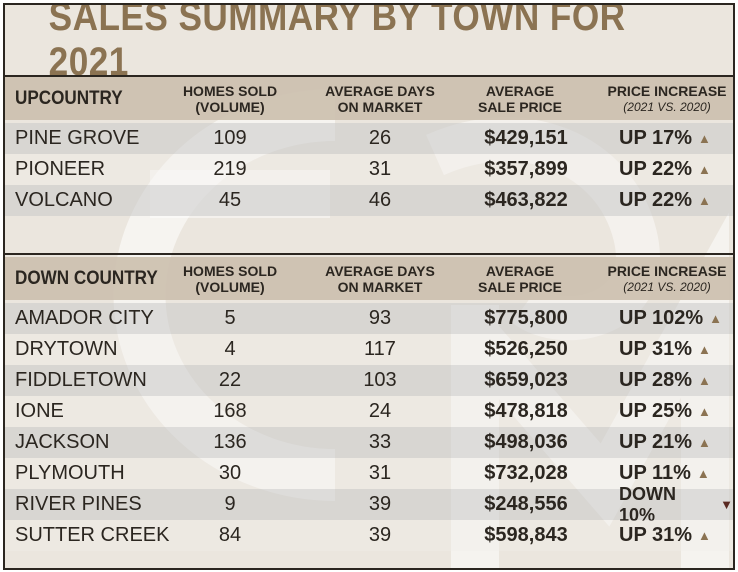  What do you see at coordinates (62, 442) in the screenshot?
I see `town-name: JACKSON` at bounding box center [62, 442].